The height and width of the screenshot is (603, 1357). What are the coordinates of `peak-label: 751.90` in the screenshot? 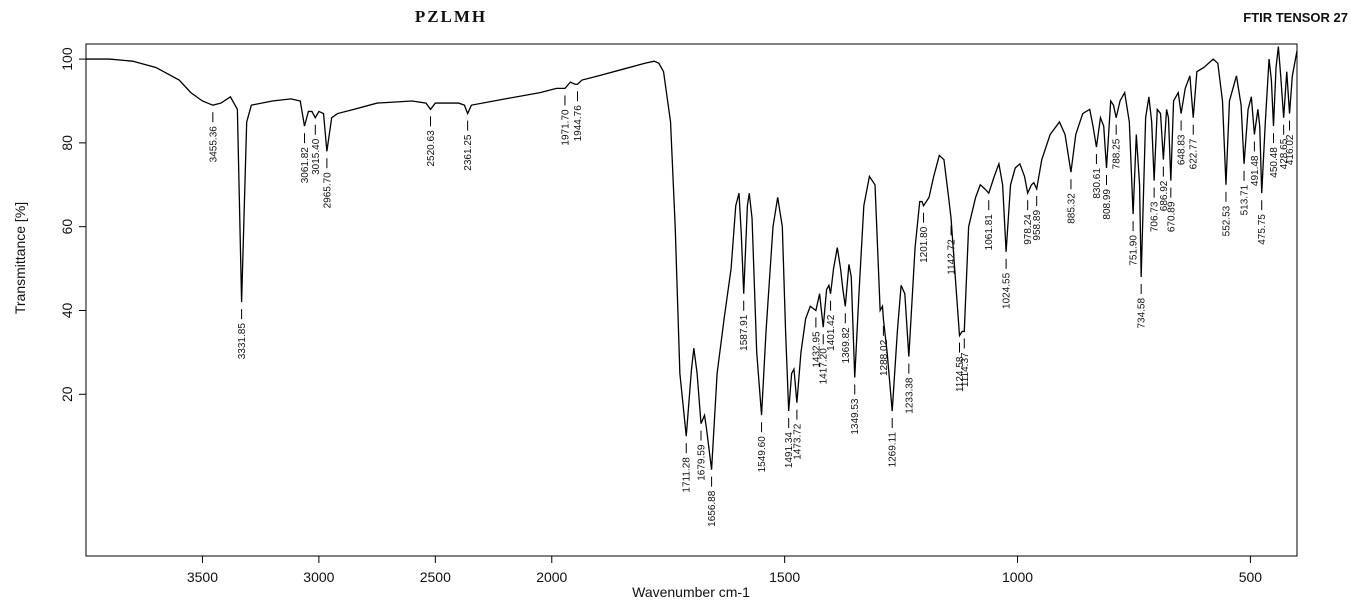 It's located at (1134, 250).